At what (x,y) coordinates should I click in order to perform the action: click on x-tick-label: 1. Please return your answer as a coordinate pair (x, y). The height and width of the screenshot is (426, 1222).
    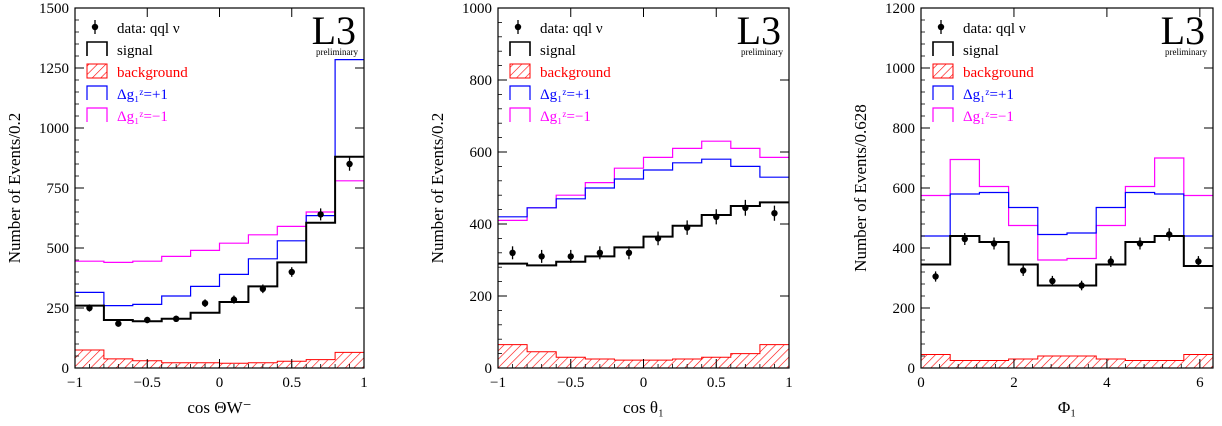
    Looking at the image, I should click on (789, 383).